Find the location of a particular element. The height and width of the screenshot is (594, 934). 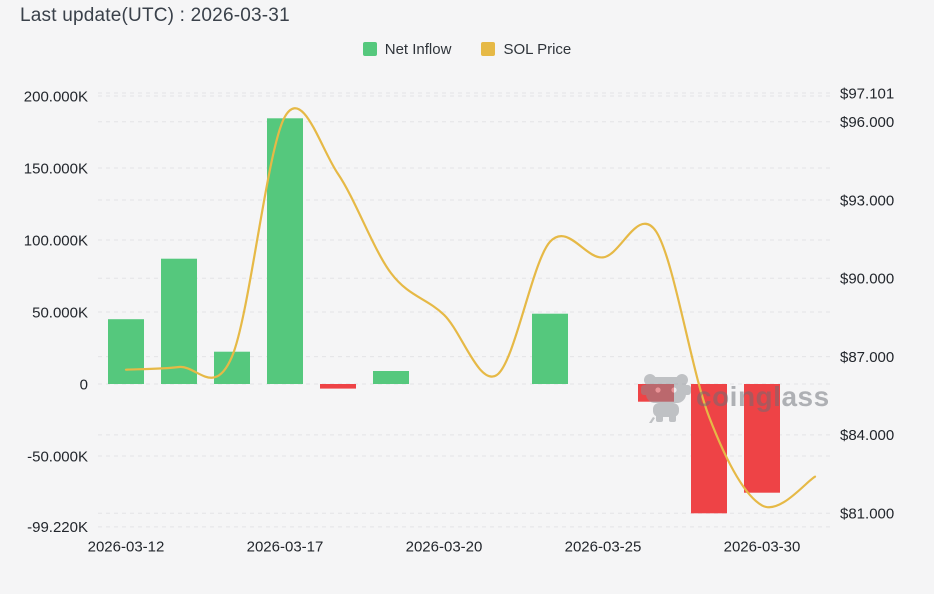

right-axis-tick-label: $96.000 is located at coordinates (867, 122).